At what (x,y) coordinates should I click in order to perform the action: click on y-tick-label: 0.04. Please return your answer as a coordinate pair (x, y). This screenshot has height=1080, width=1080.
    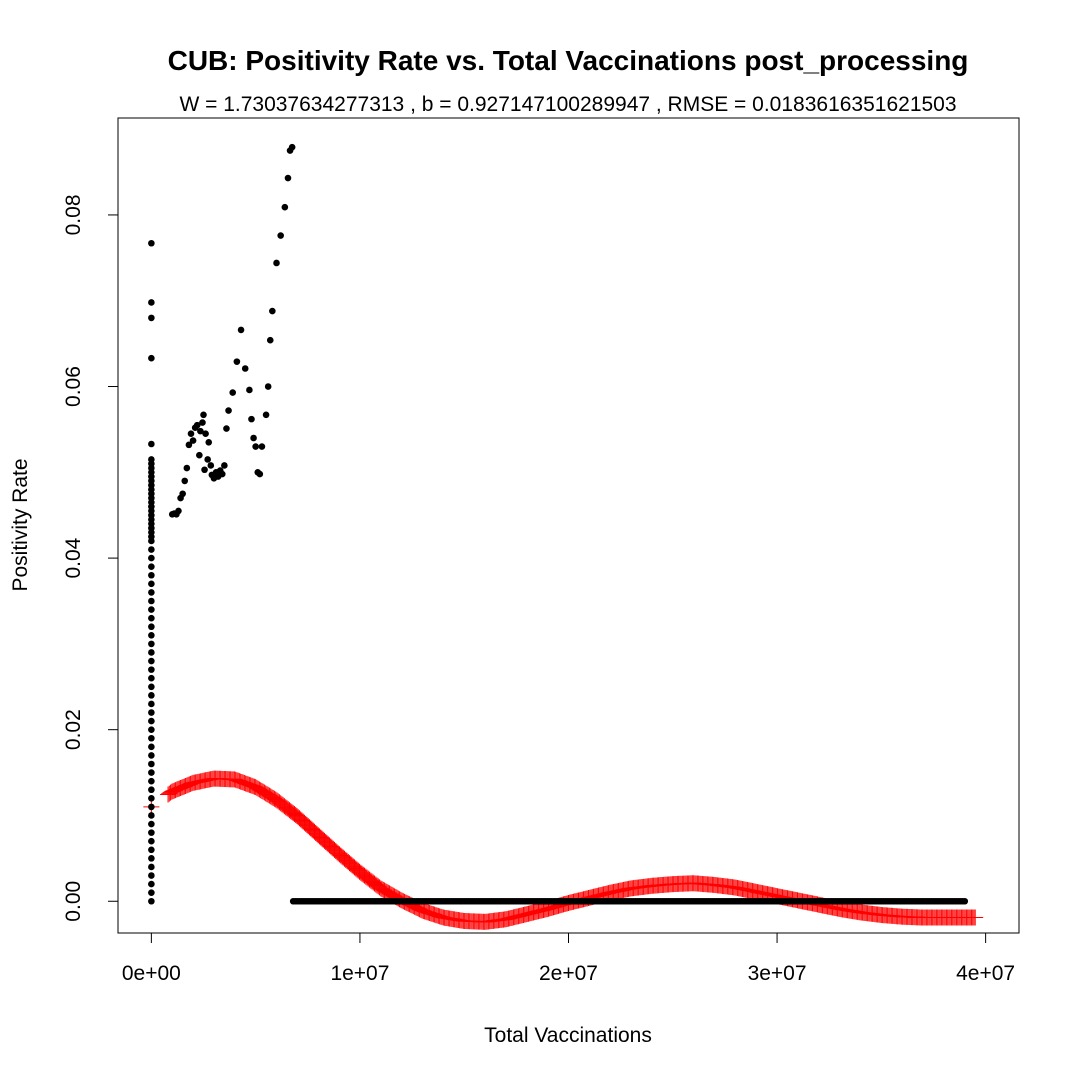
    Looking at the image, I should click on (73, 557).